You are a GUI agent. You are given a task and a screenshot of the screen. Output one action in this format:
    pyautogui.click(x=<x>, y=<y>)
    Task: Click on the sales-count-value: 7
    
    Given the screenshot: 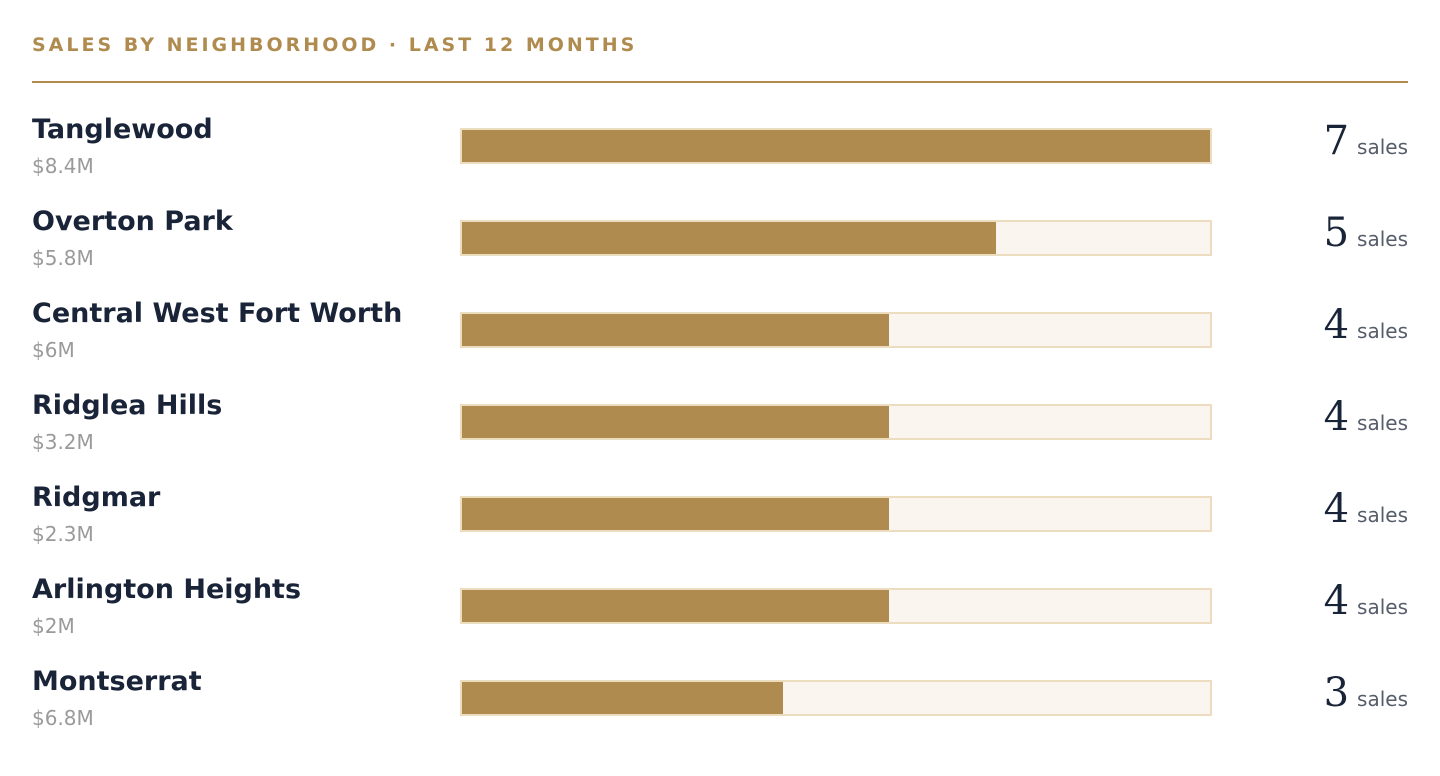 What is the action you would take?
    pyautogui.click(x=1336, y=141)
    